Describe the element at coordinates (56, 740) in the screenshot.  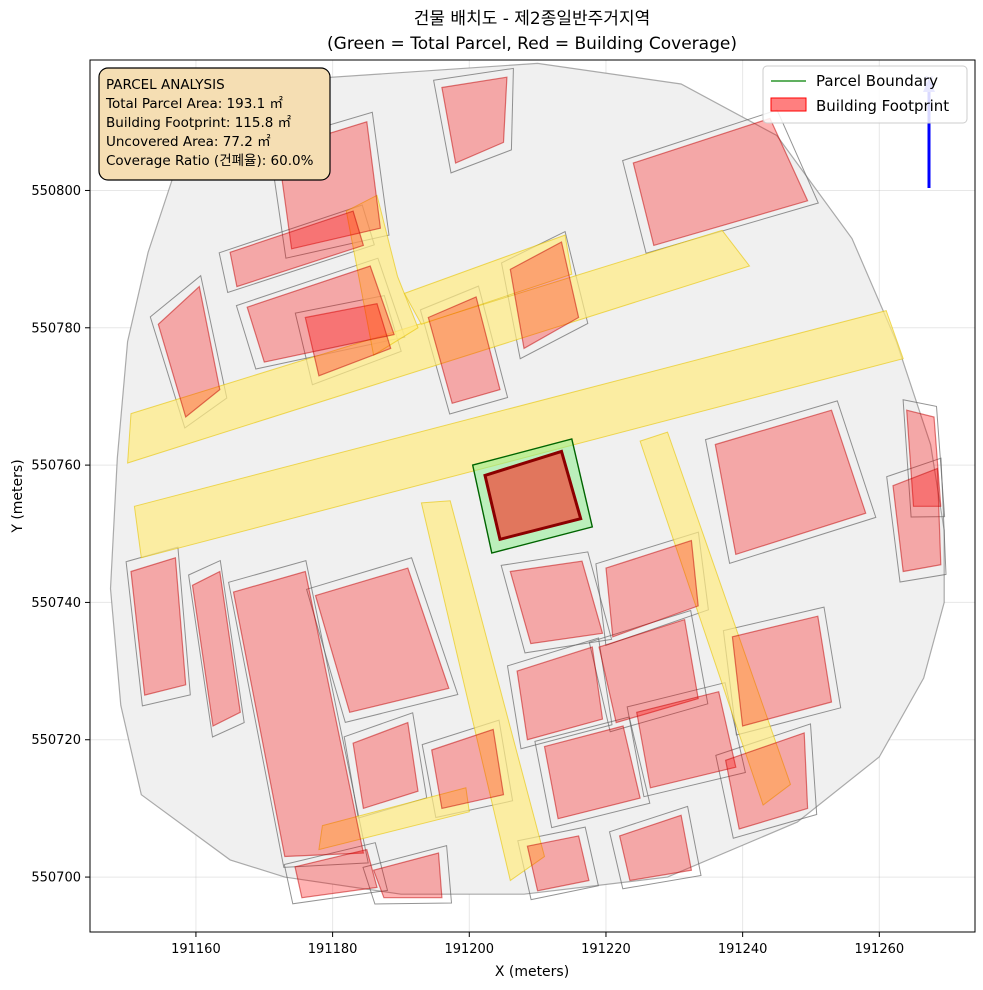
I see `y-tick-label: 550720` at that location.